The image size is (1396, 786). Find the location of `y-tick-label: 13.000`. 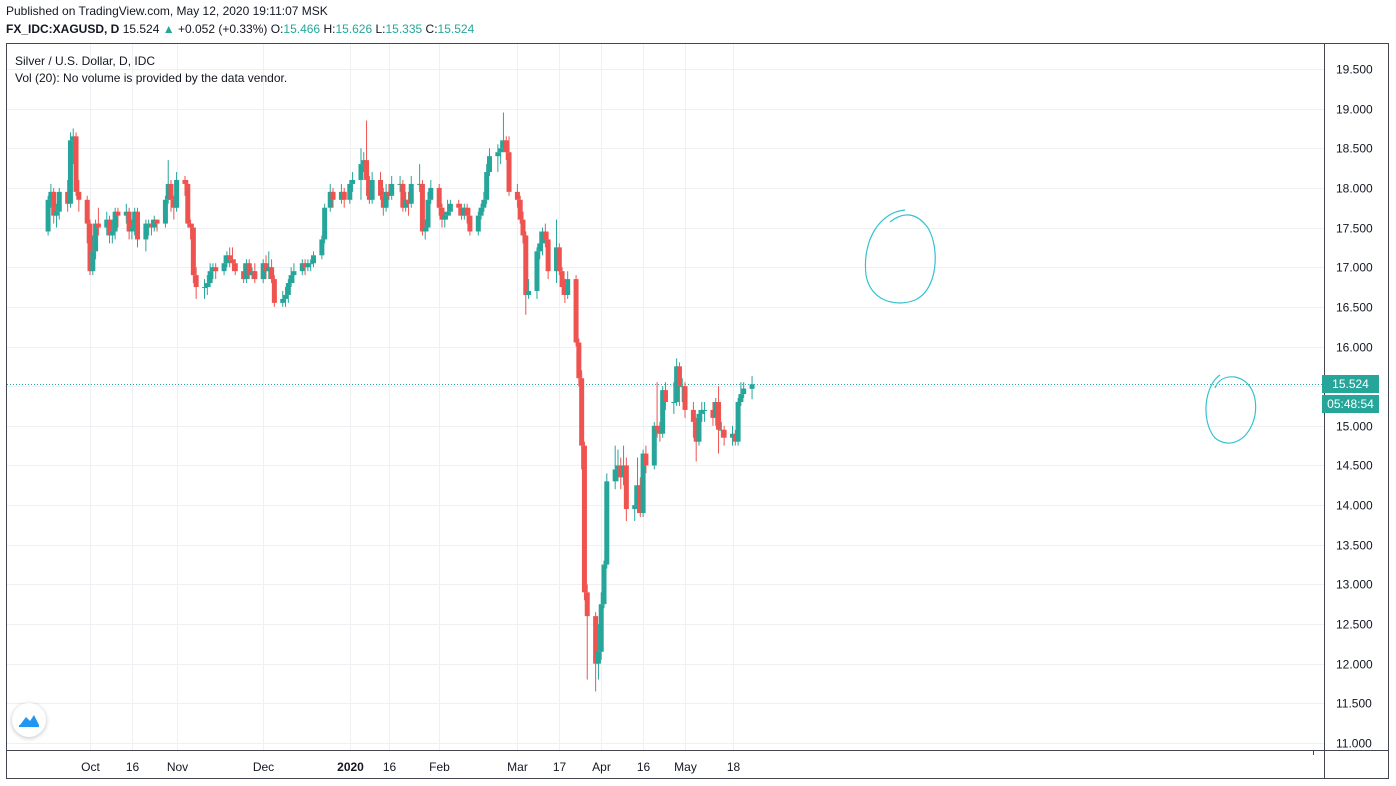

y-tick-label: 13.000 is located at coordinates (1354, 585).